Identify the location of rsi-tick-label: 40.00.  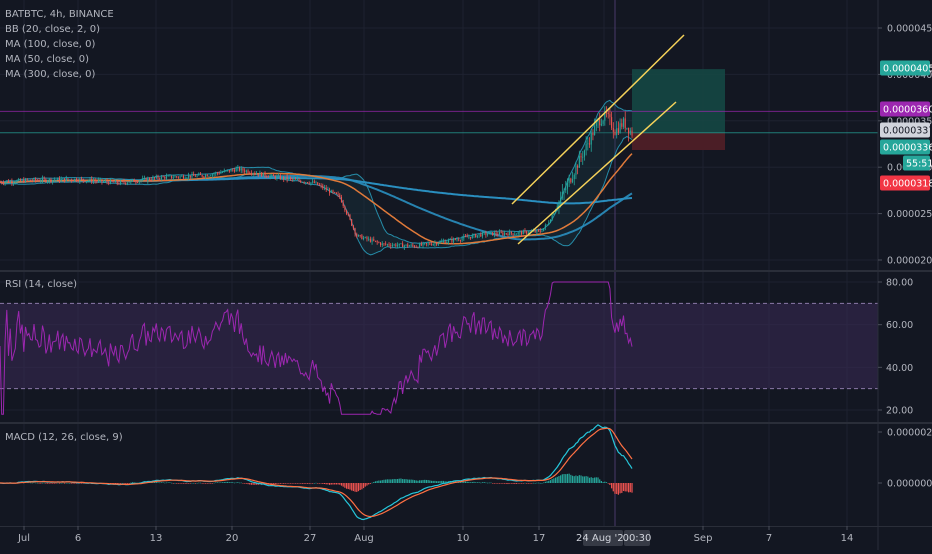
(899, 368).